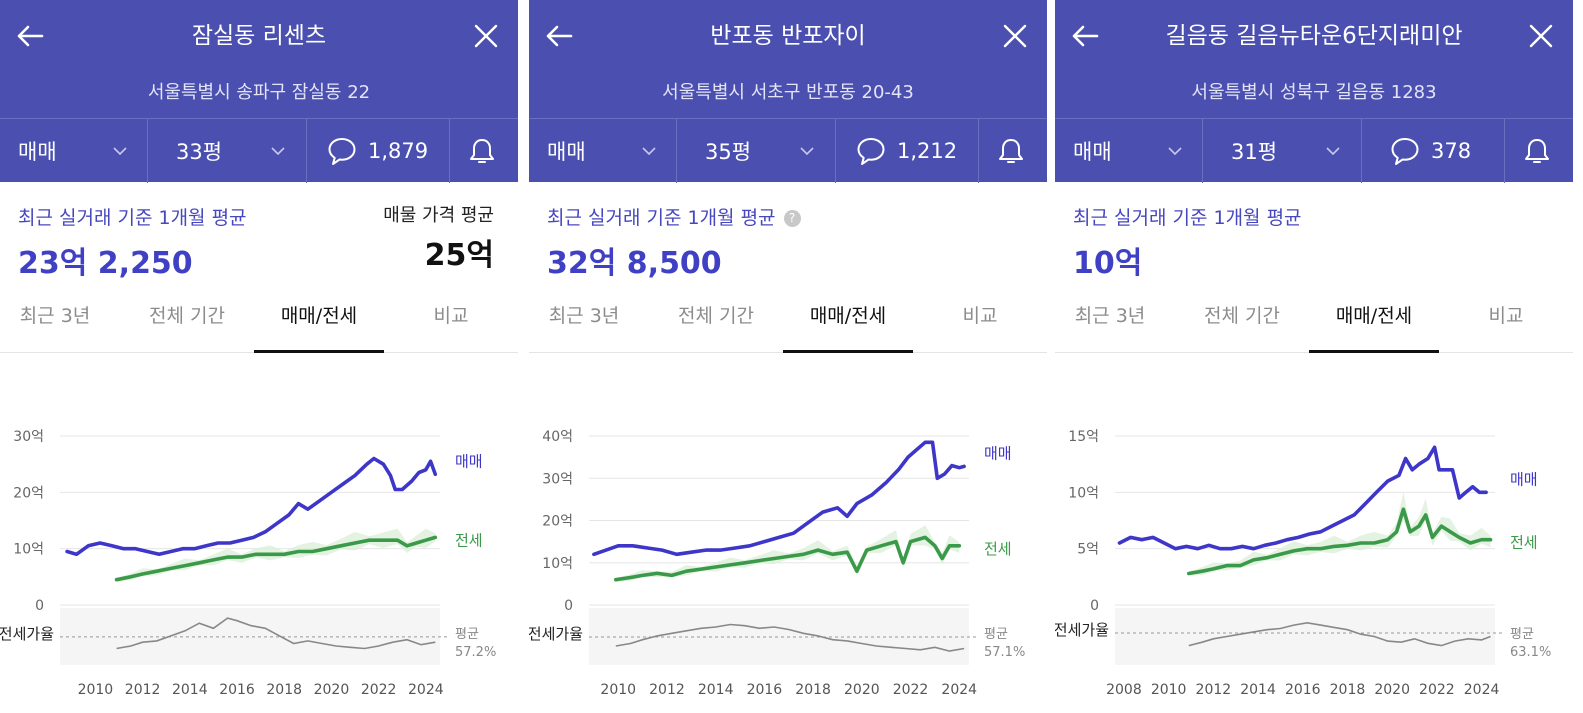 This screenshot has height=713, width=1583. I want to click on filter-bar: 매매 31평 378, so click(1314, 150).